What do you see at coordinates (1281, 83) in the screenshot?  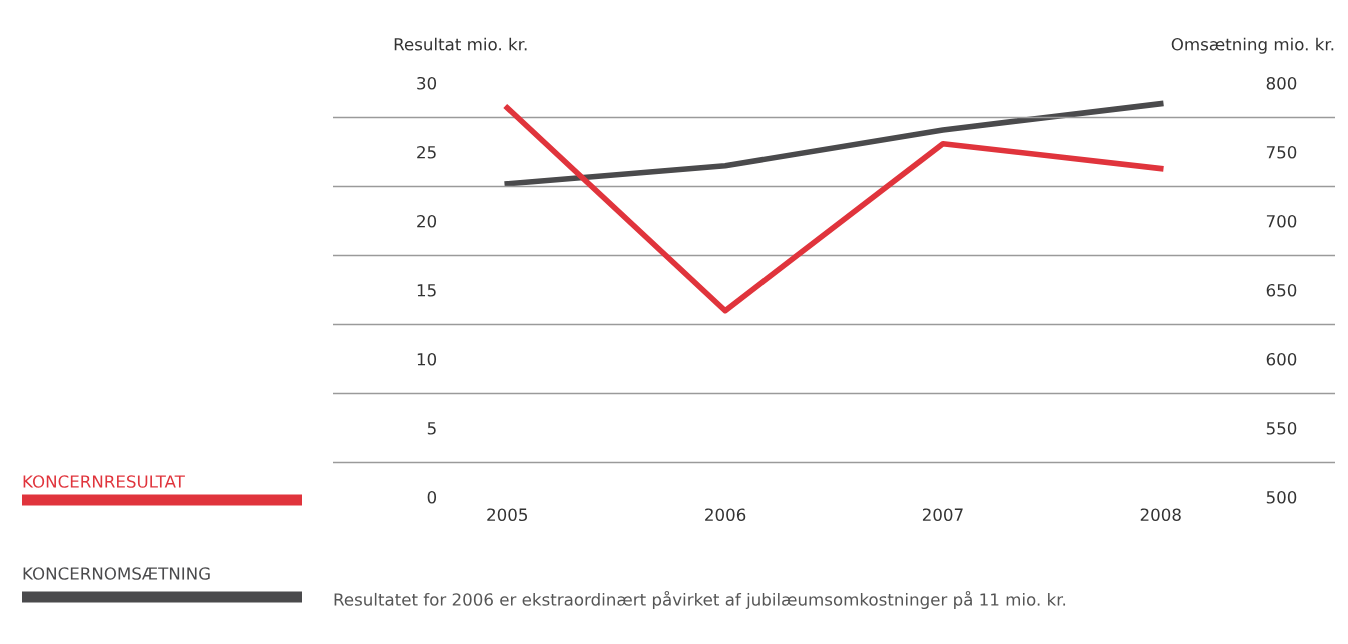 I see `y2-tick-label: 800` at bounding box center [1281, 83].